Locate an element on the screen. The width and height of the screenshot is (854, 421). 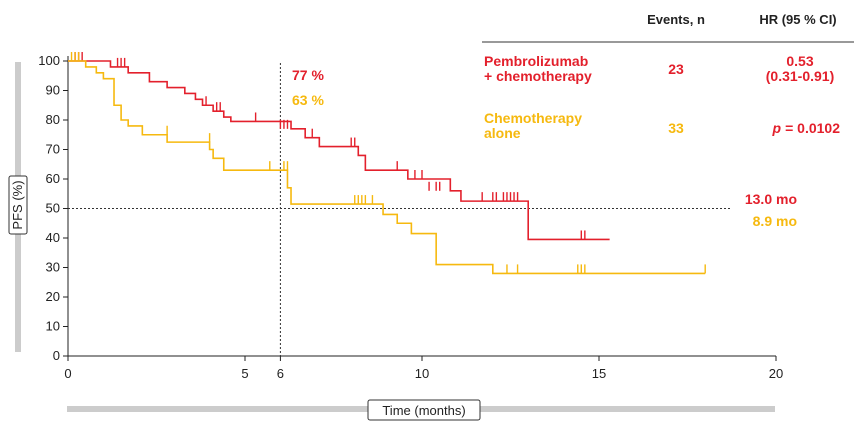
series1-label-line1: Pembrolizumab is located at coordinates (536, 61).